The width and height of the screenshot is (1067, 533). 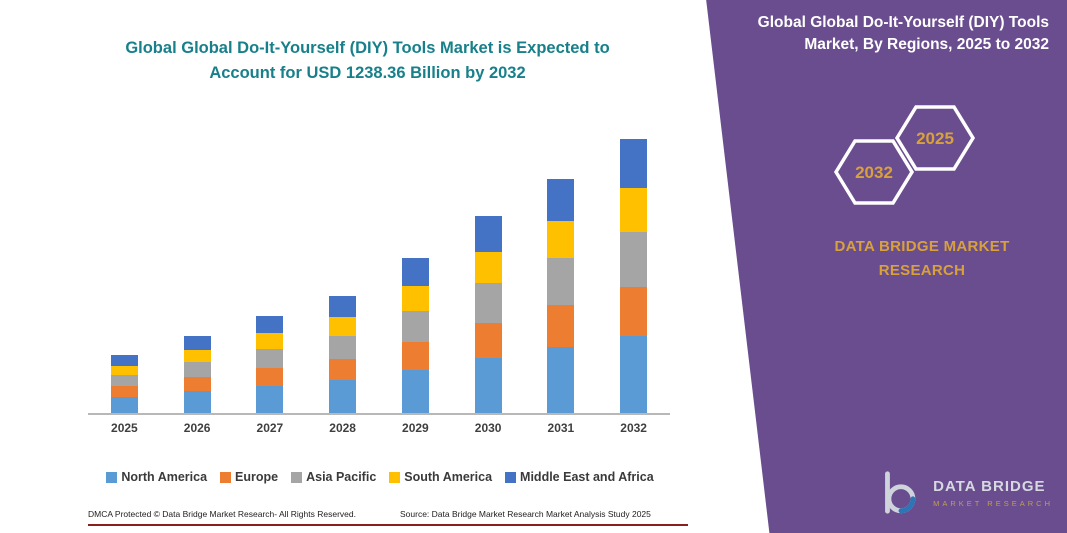 I want to click on year-hexagons: 2032 2025, so click(x=904, y=155).